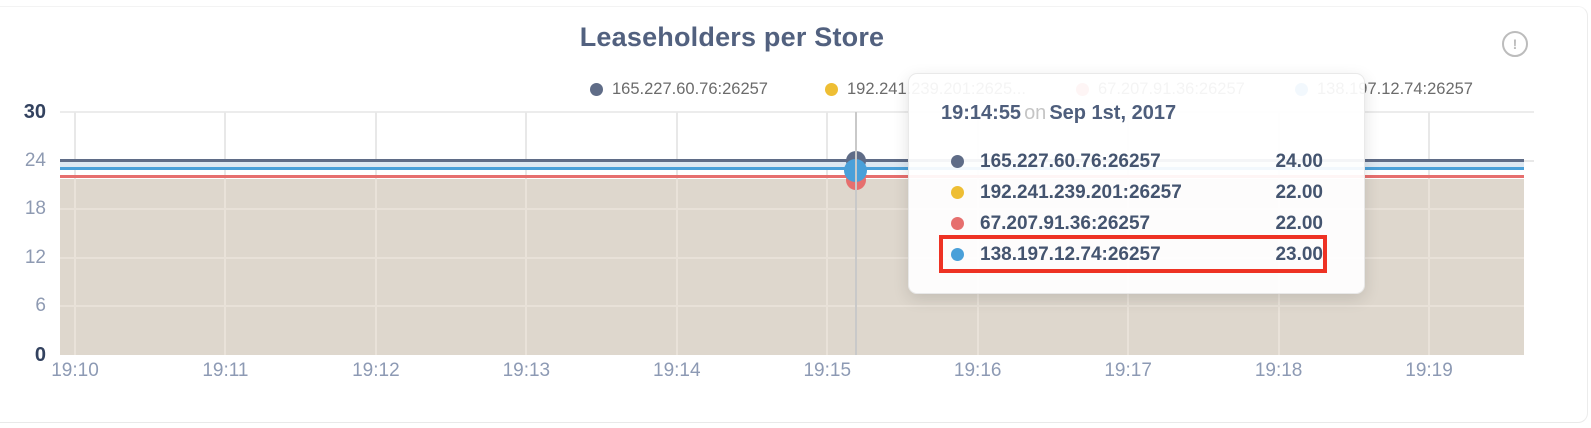 Image resolution: width=1591 pixels, height=428 pixels. I want to click on tooltip-timestamp: 19:14:55 on Sep 1st, 2017, so click(1058, 113).